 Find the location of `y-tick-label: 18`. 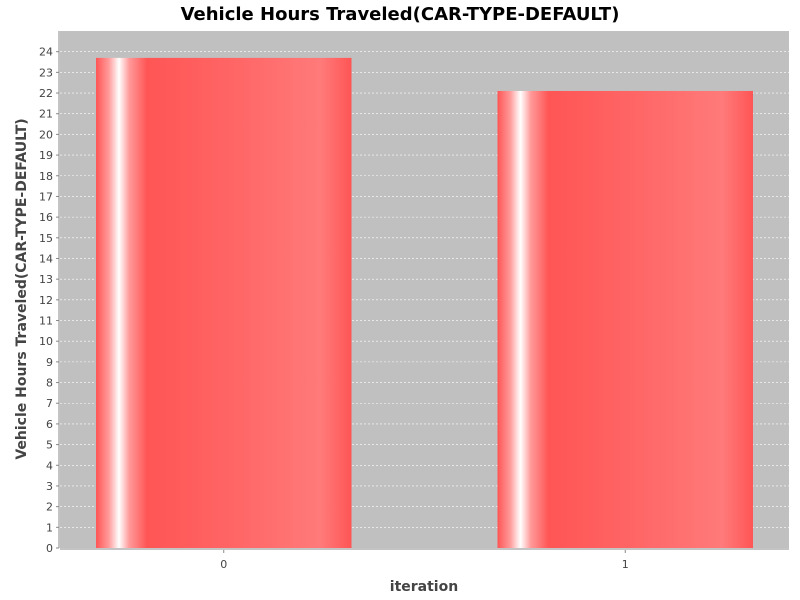

y-tick-label: 18 is located at coordinates (46, 176).